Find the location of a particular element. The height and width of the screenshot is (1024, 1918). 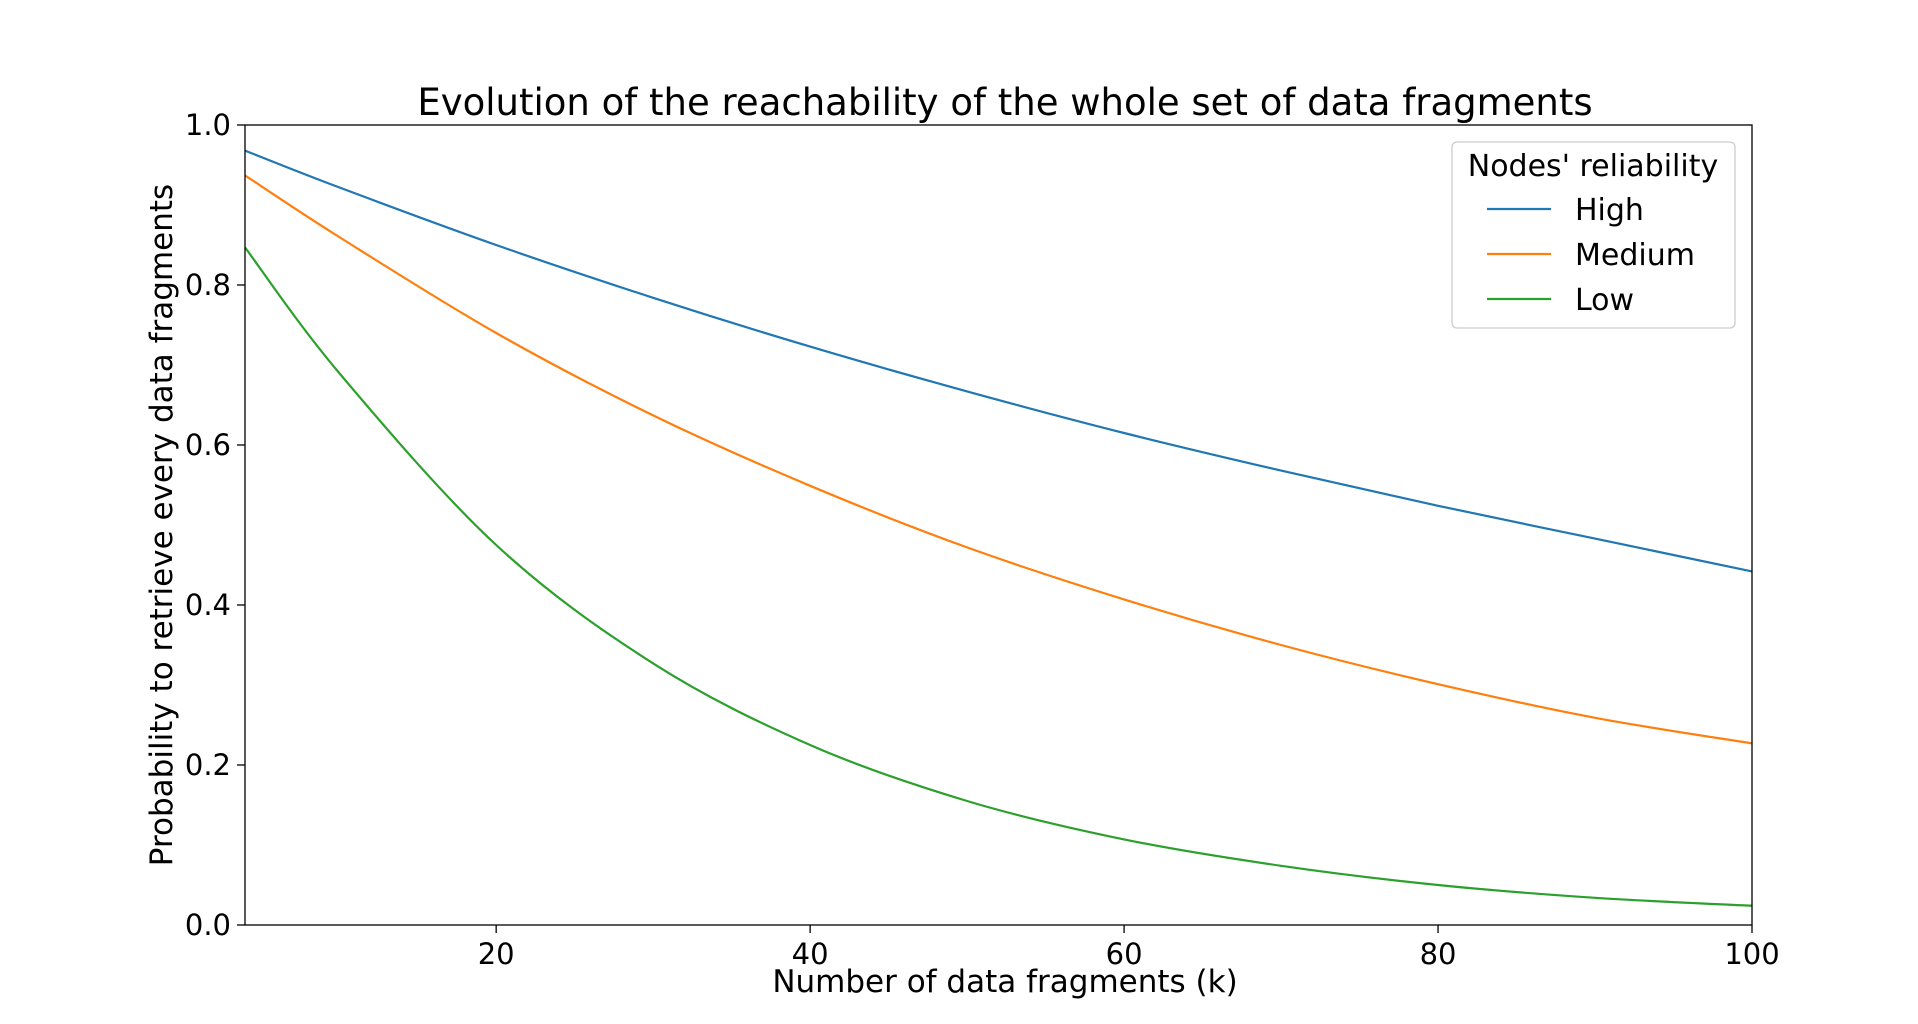

y-tick-label: 0.0 is located at coordinates (208, 925).